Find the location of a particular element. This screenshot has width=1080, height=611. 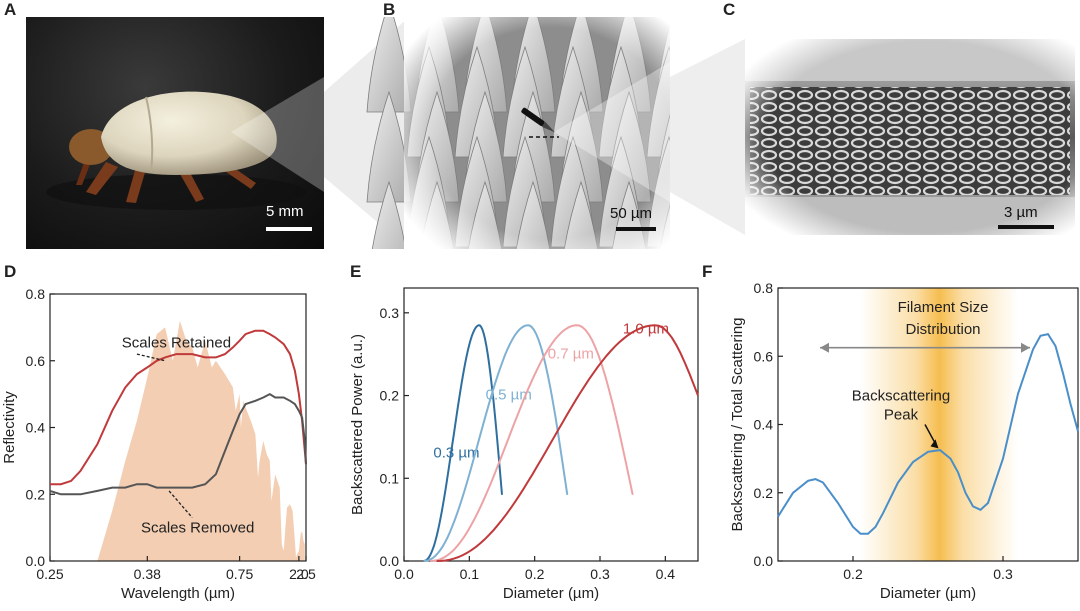

chart-d-y-tick-label: 0.4 is located at coordinates (36, 428).